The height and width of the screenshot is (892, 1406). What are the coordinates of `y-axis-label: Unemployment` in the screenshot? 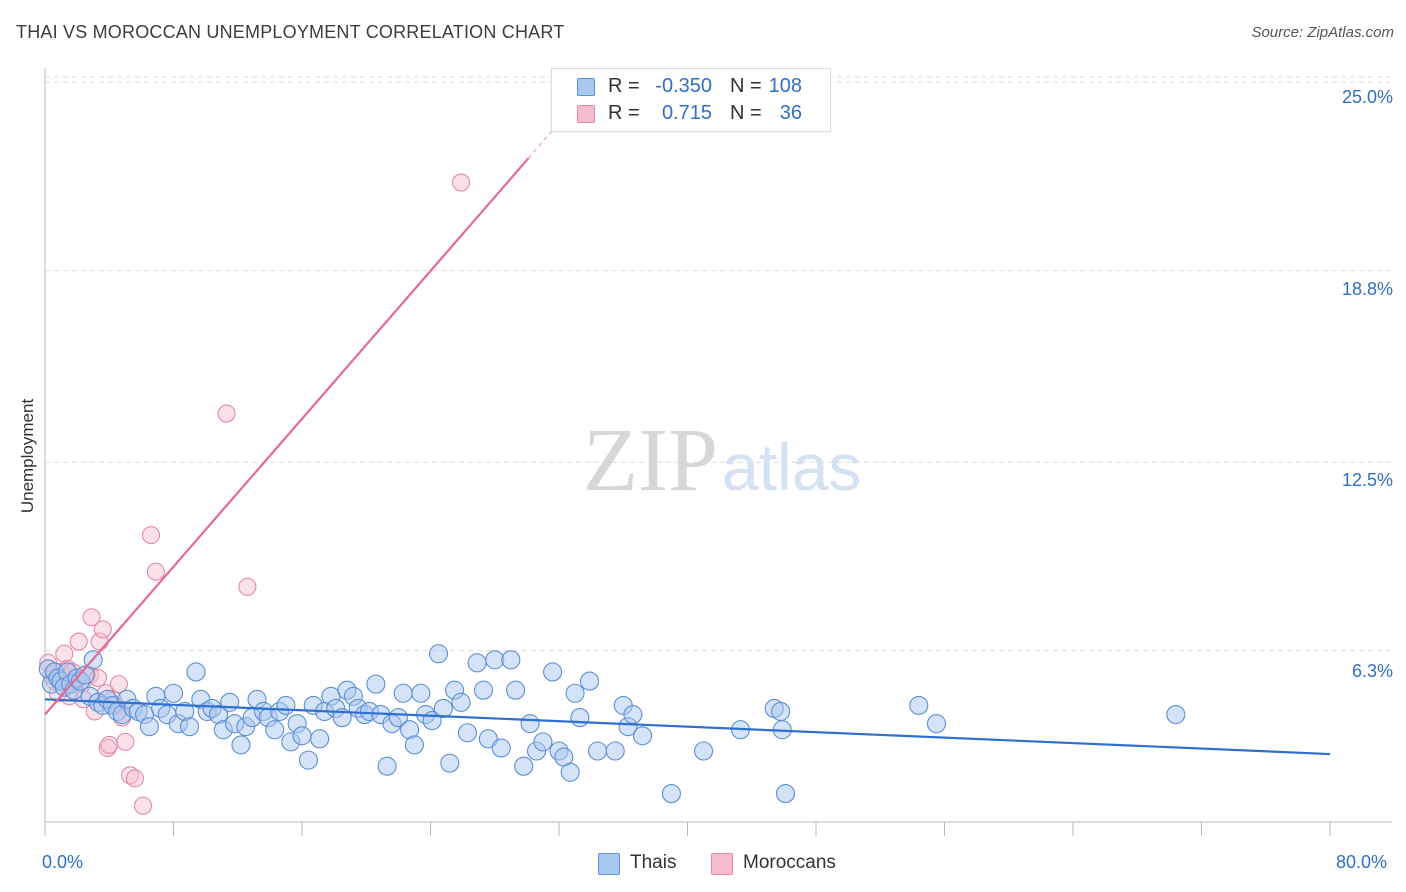 It's located at (27, 456).